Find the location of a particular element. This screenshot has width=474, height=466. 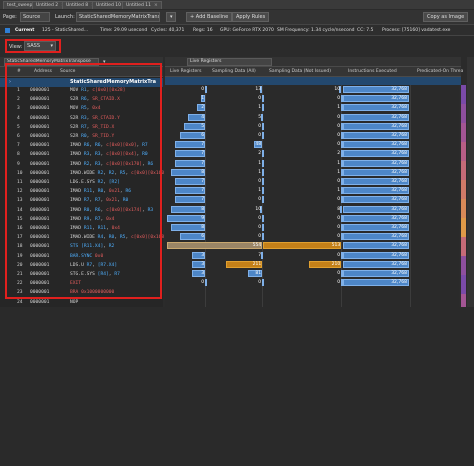

time-value: Time: 29.09 usecond is located at coordinates (124, 30).